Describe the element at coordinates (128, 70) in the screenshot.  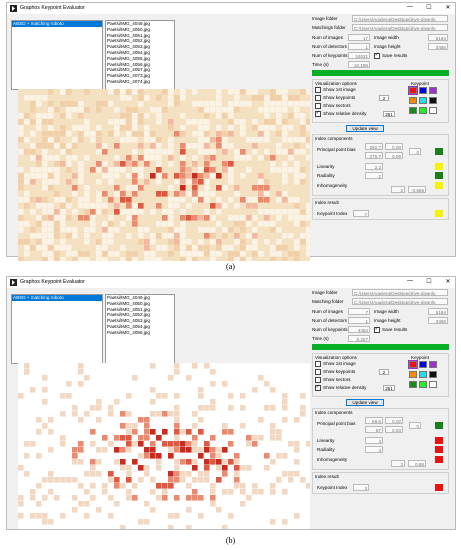
I see `file-list-item: Paetsi/IMG_4057.jpg` at that location.